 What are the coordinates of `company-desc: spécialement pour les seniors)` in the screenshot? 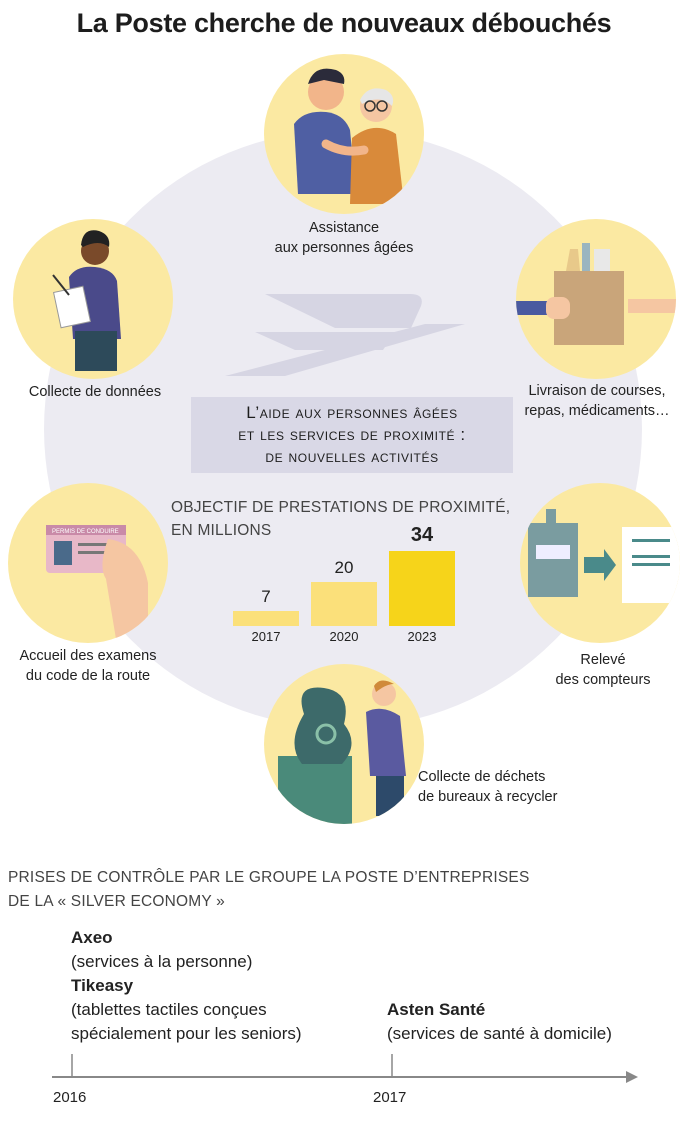 It's located at (186, 1033).